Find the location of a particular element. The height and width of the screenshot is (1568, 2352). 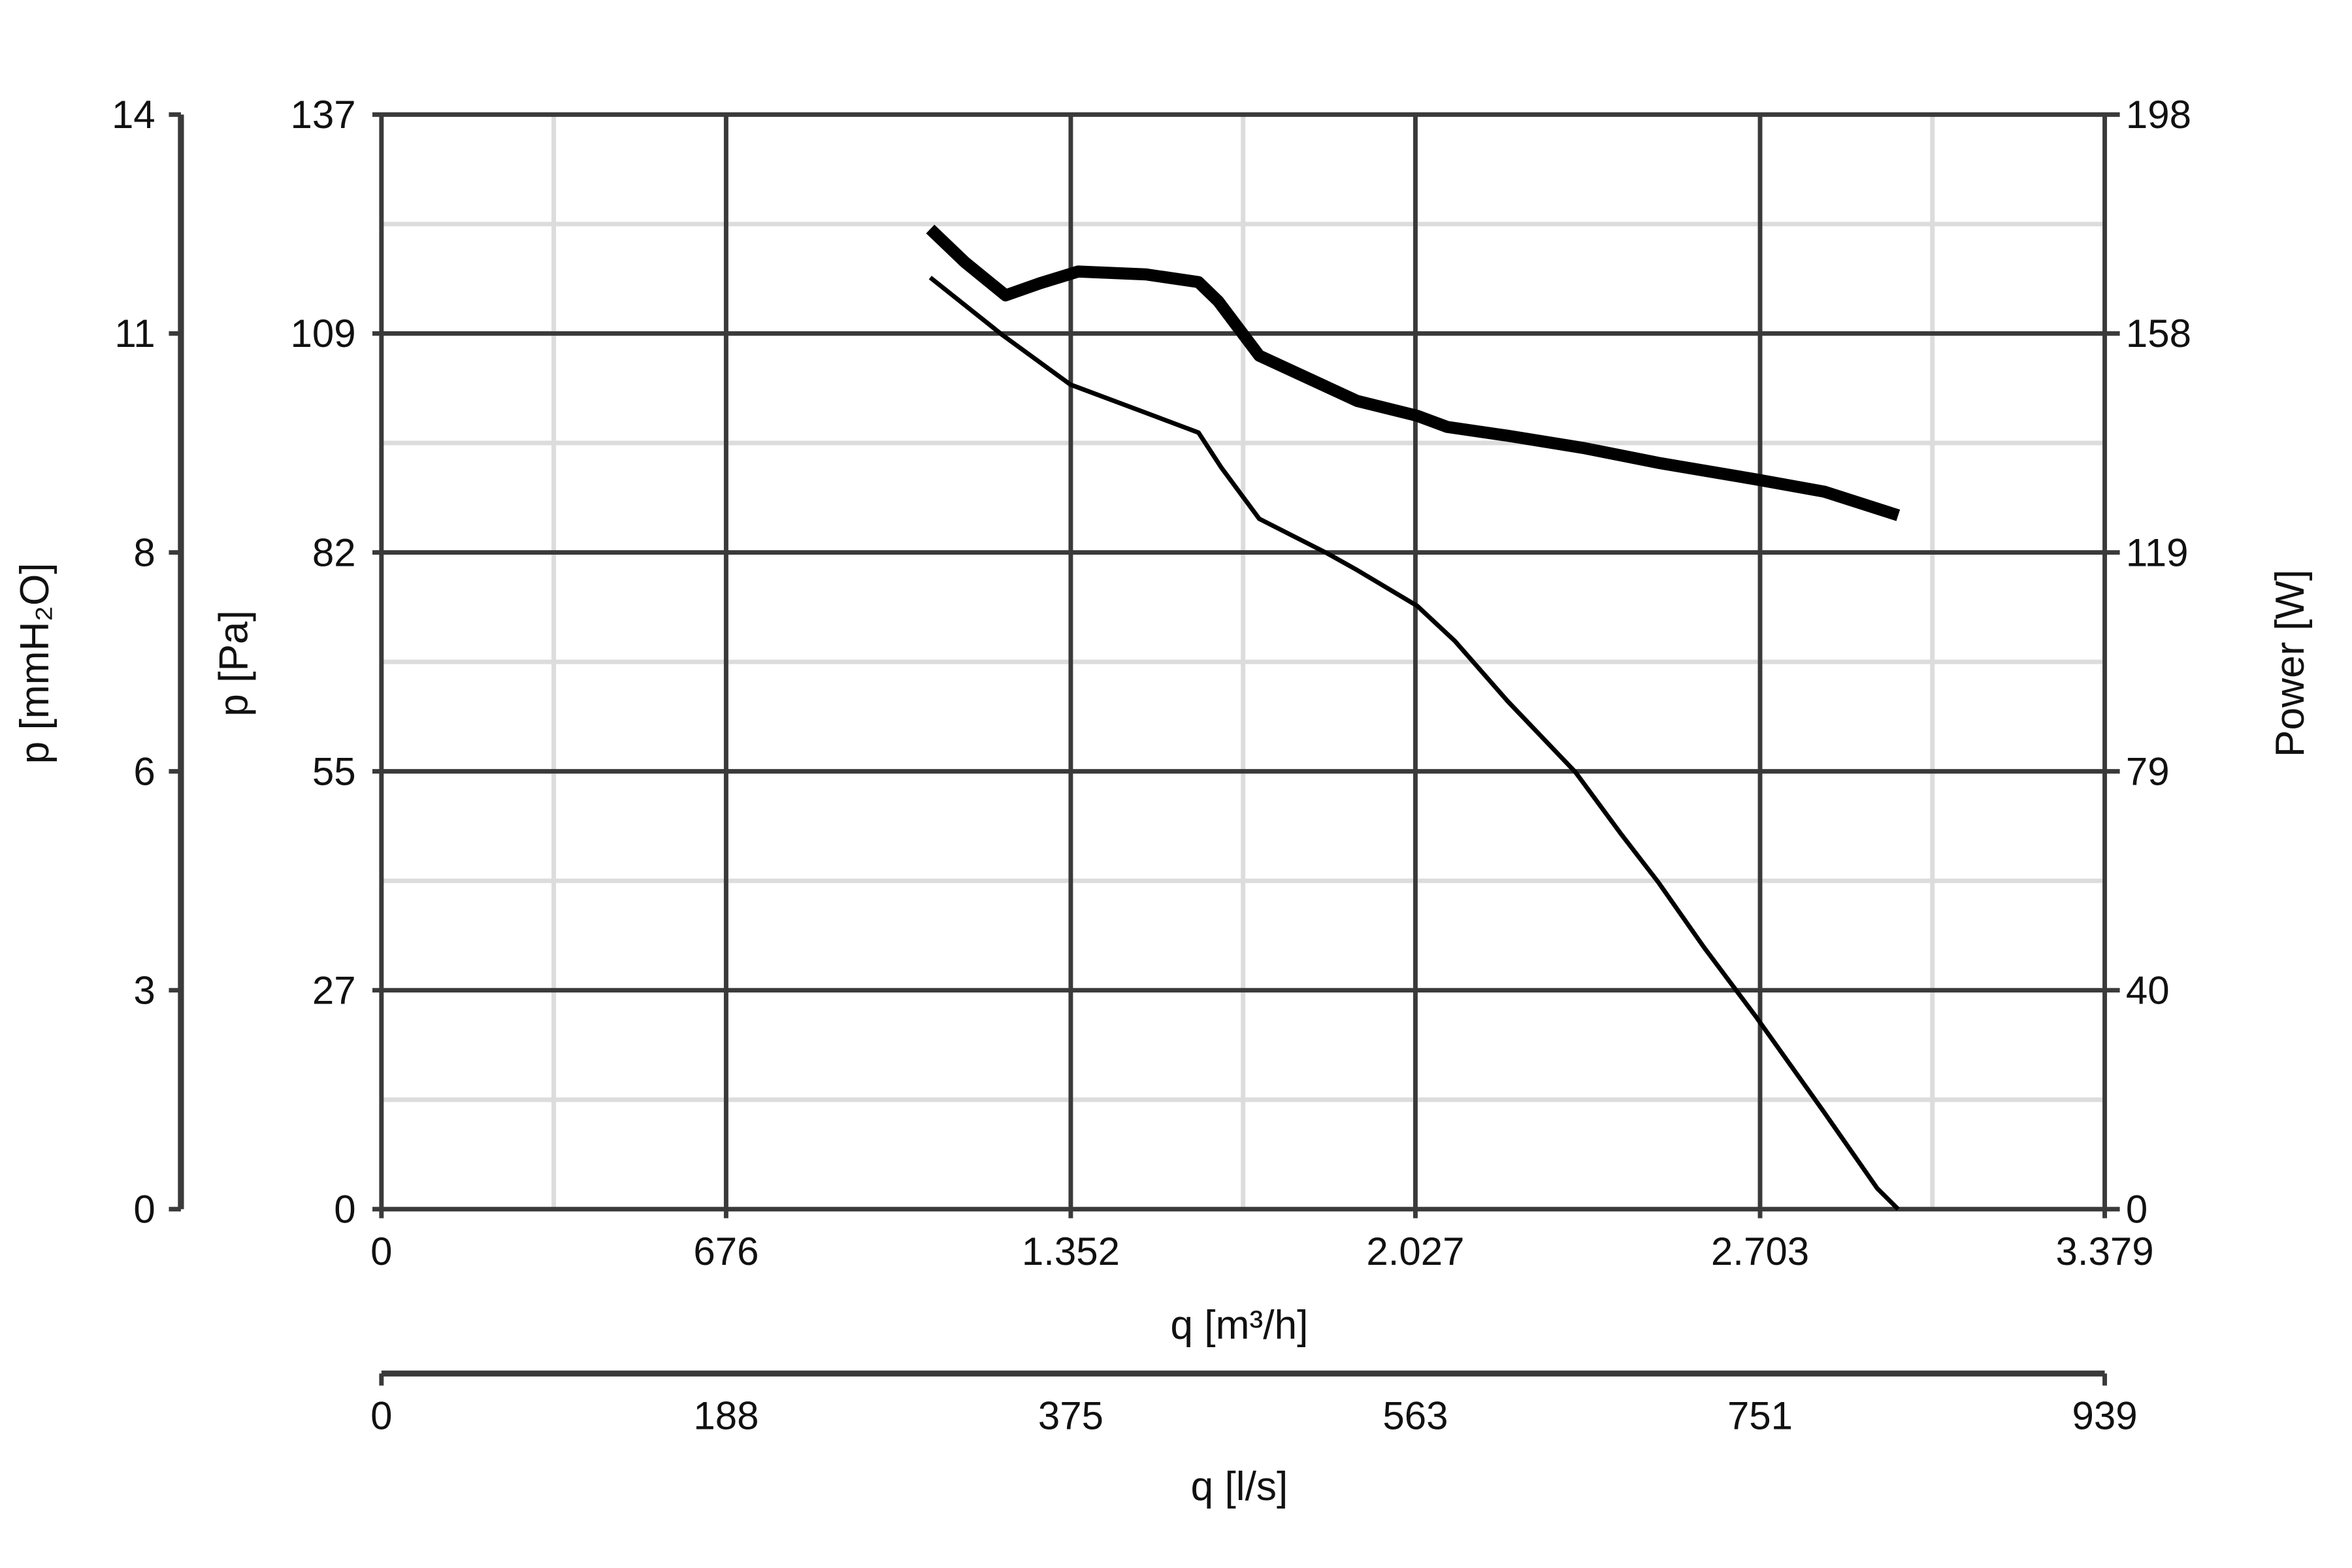

y-pa-tick-label: 82 is located at coordinates (334, 552).